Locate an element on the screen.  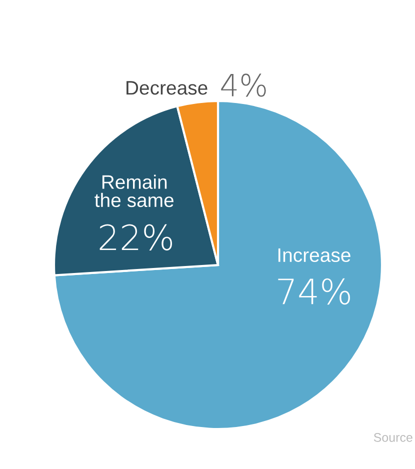
data-label: 4% is located at coordinates (243, 85).